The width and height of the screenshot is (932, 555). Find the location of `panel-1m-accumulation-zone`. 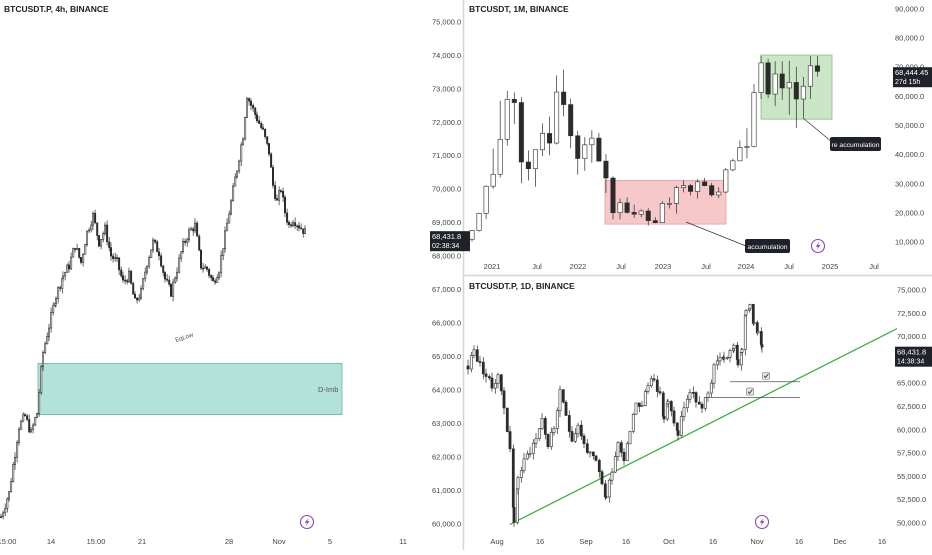

panel-1m-accumulation-zone is located at coordinates (665, 202).